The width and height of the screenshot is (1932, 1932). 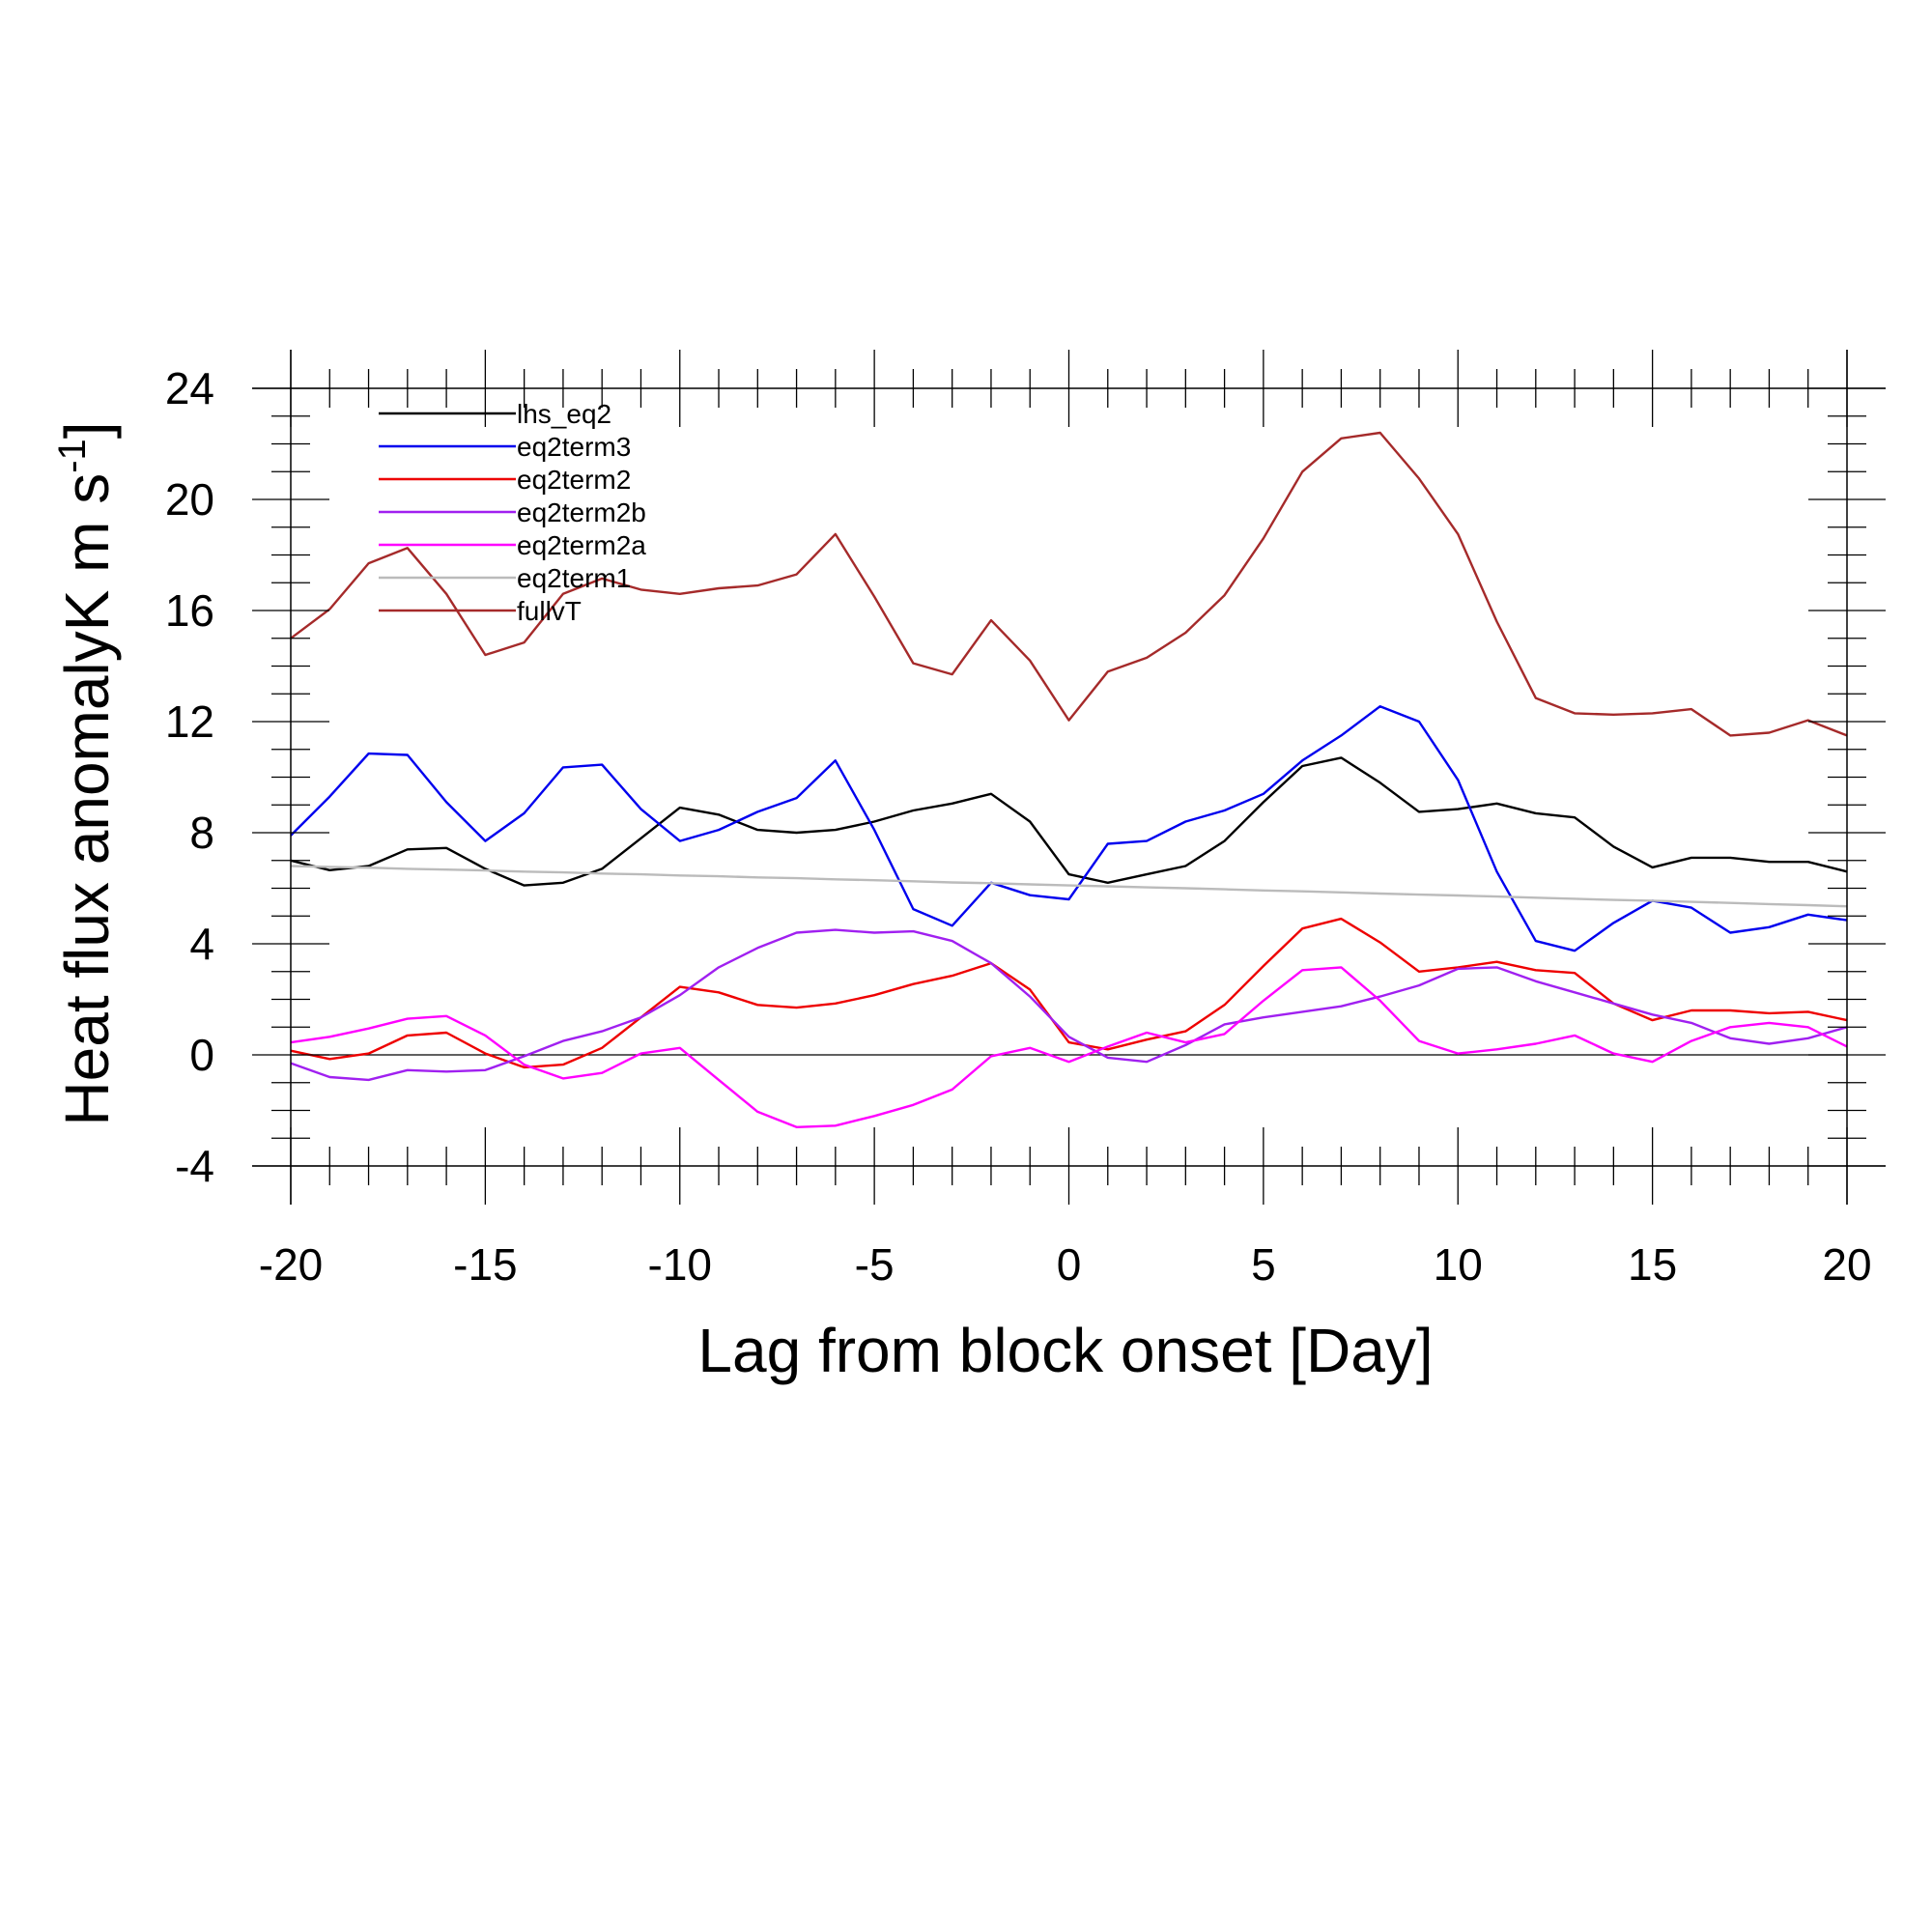 I want to click on legend-label-eq2term3: eq2term3, so click(x=574, y=447).